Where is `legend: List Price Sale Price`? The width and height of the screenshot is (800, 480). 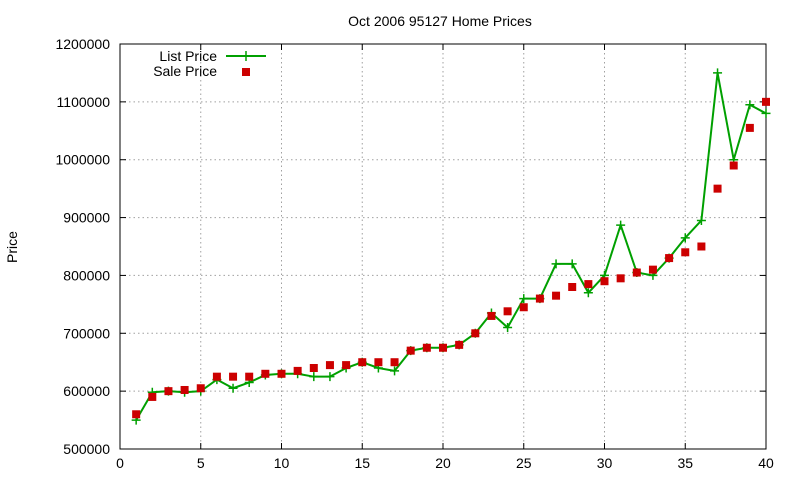
legend: List Price Sale Price is located at coordinates (209, 63).